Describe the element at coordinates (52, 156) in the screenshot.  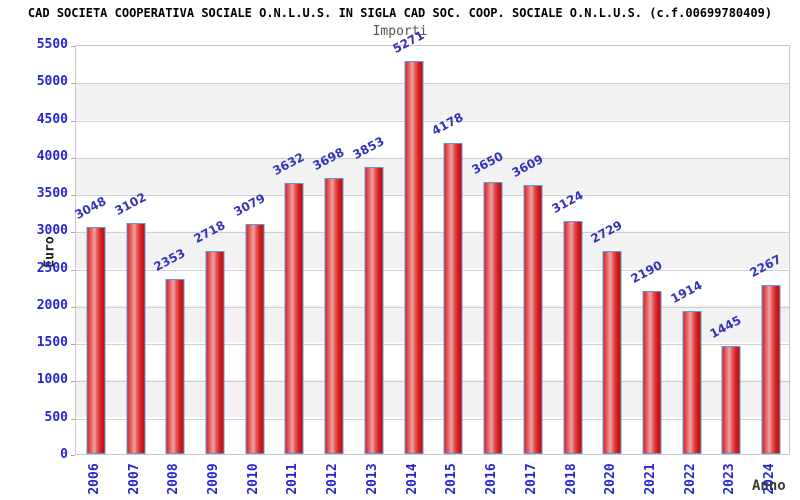
I see `y-tick-label: 4000` at that location.